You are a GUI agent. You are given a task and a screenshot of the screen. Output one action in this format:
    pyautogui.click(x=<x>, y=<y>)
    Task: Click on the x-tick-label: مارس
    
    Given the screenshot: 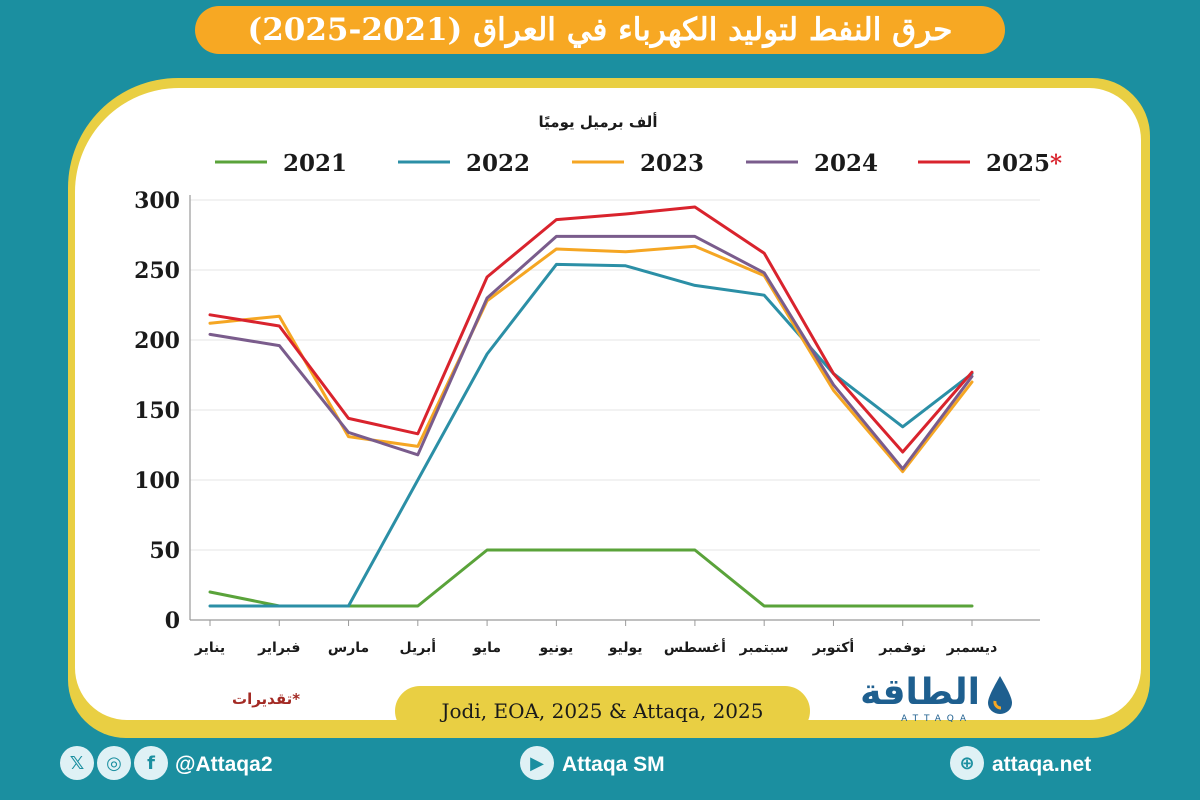 What is the action you would take?
    pyautogui.click(x=348, y=648)
    